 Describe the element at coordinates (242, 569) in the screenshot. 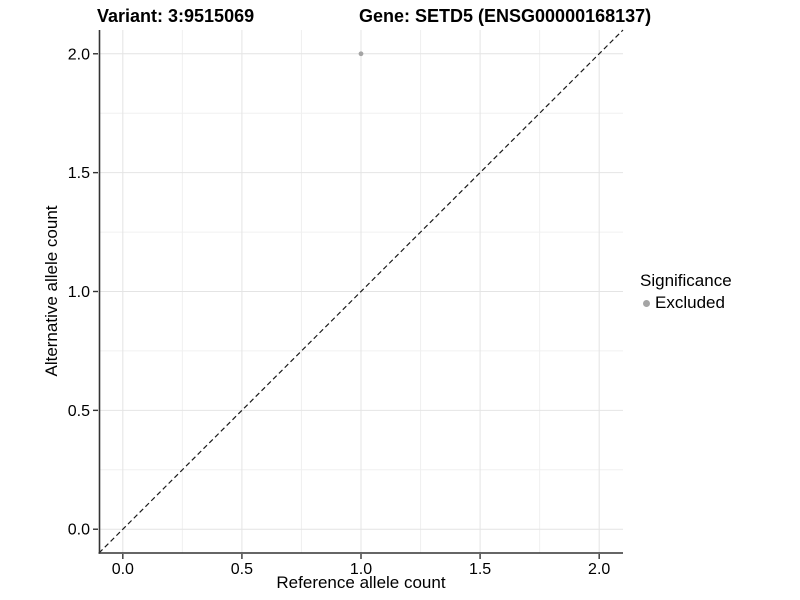

I see `x-tick-label: 0.5` at that location.